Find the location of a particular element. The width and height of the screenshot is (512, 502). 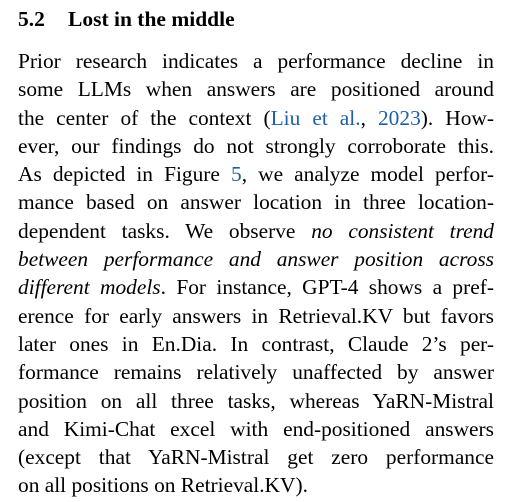

text-span: no consistent trend is located at coordinates (403, 230).